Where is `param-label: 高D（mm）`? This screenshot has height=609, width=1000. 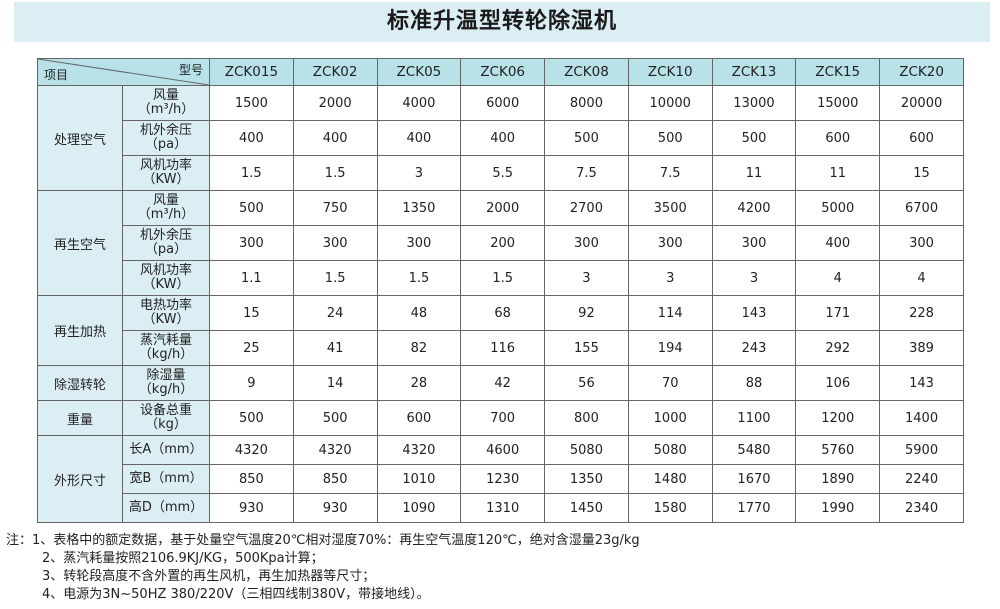
param-label: 高D（mm） is located at coordinates (166, 508).